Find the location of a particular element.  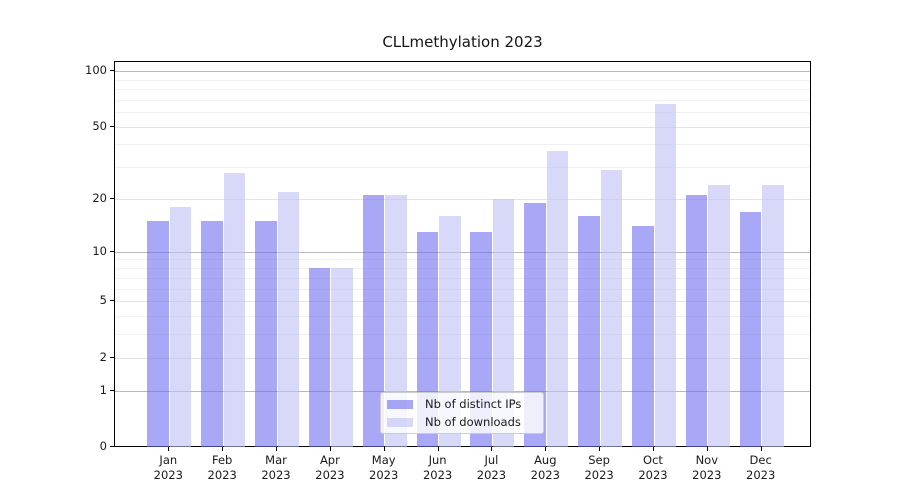

bar-may-downloads is located at coordinates (396, 321).